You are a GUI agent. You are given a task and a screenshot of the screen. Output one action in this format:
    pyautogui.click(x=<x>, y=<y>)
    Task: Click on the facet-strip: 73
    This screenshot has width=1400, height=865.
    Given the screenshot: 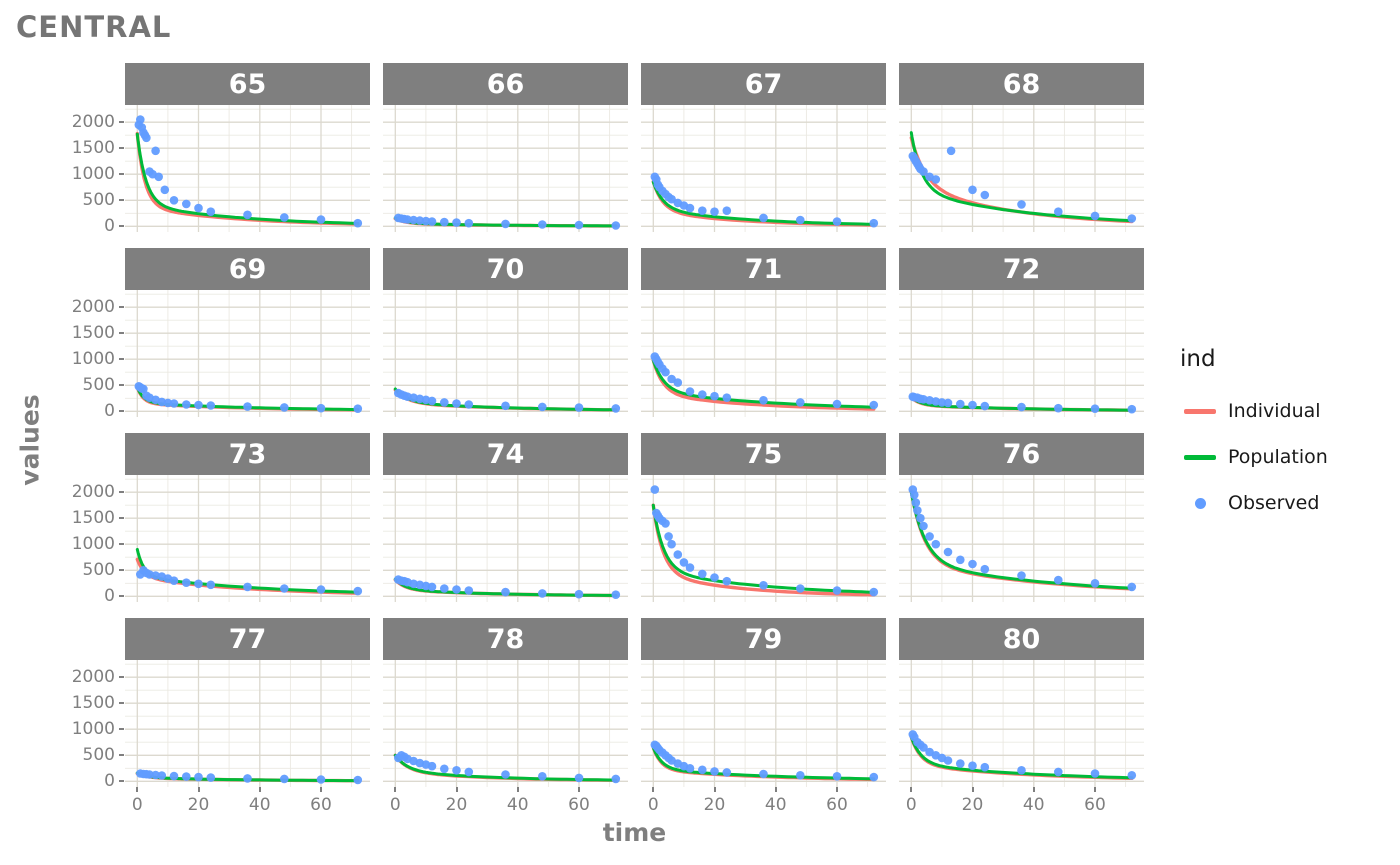 What is the action you would take?
    pyautogui.click(x=247, y=454)
    